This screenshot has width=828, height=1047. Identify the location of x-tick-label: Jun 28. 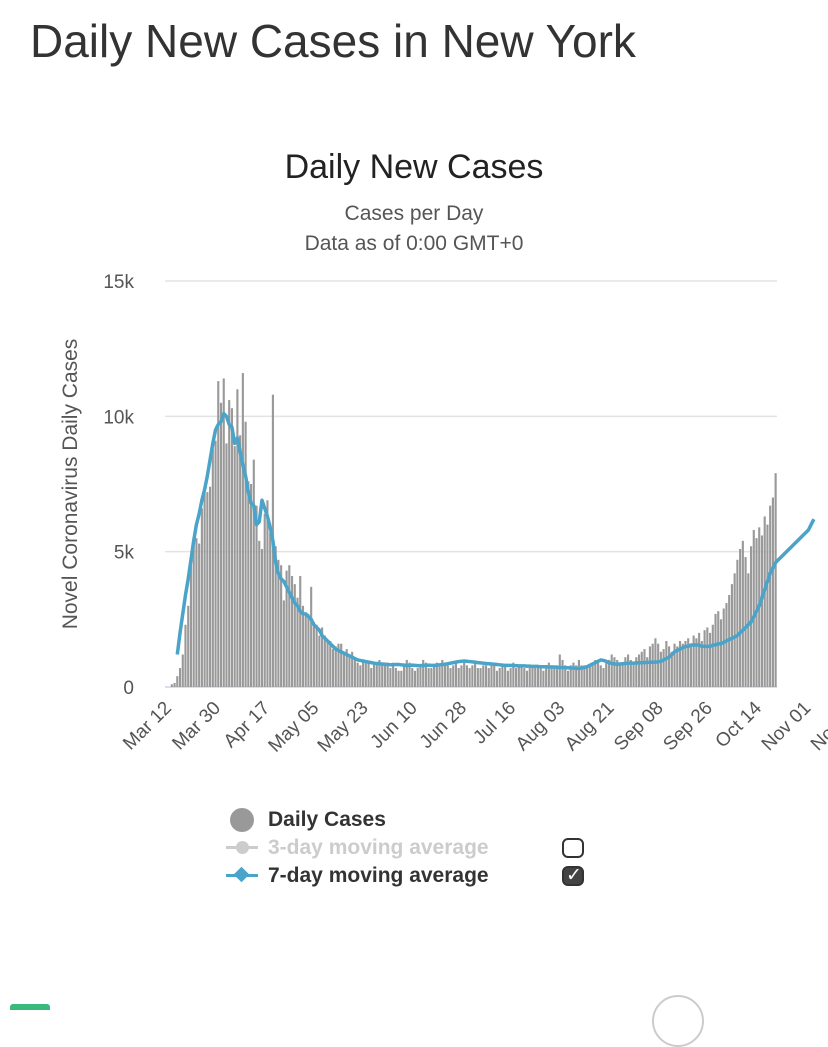
(443, 725).